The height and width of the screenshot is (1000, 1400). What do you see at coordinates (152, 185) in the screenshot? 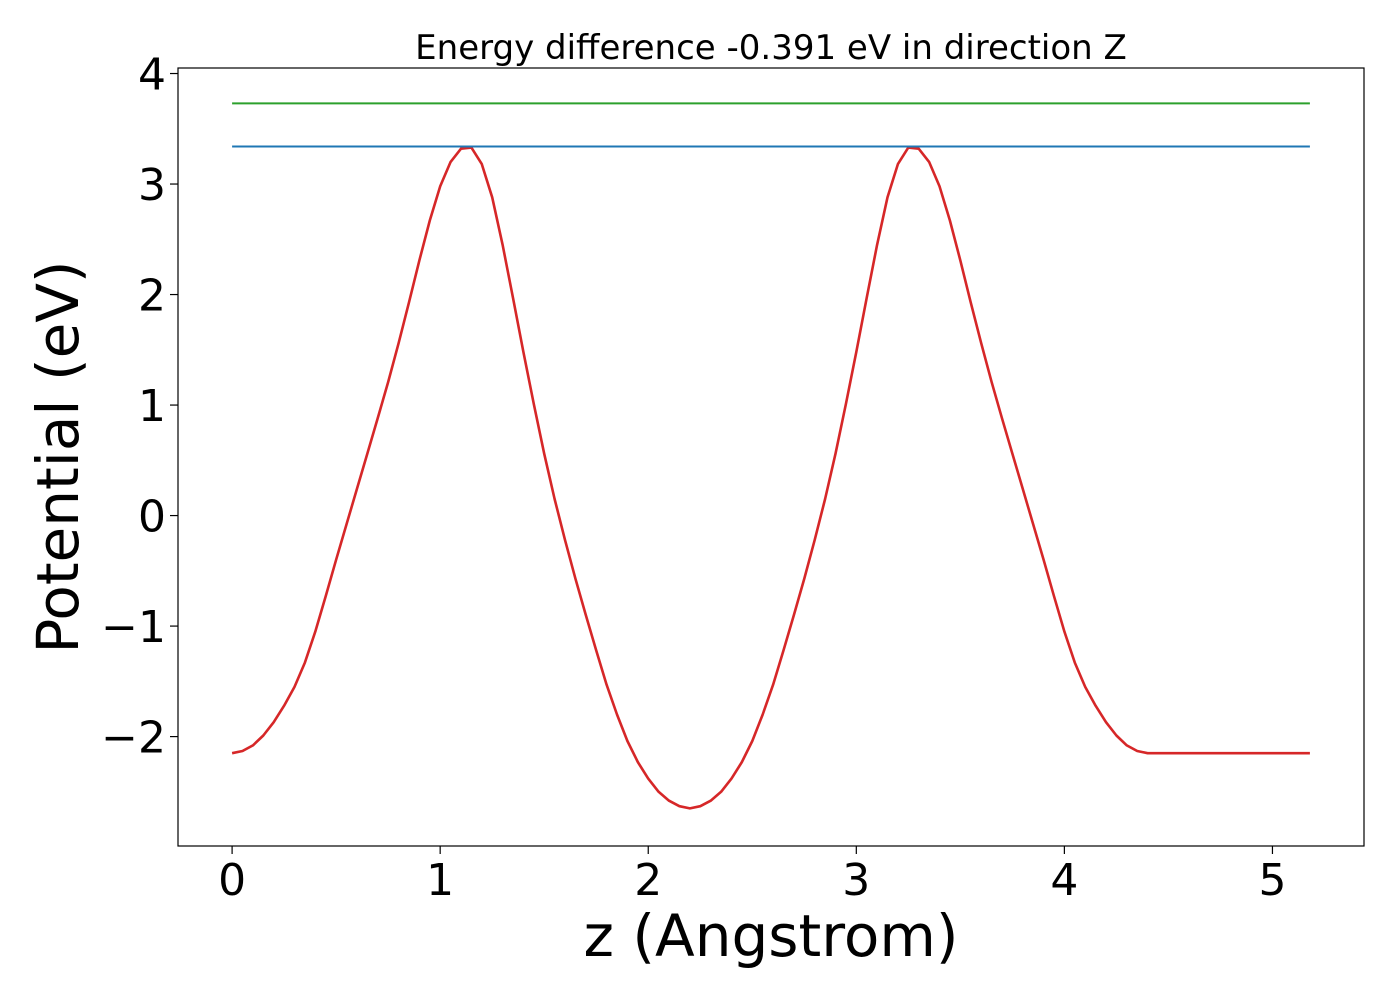
I see `y-tick-label: 3` at bounding box center [152, 185].